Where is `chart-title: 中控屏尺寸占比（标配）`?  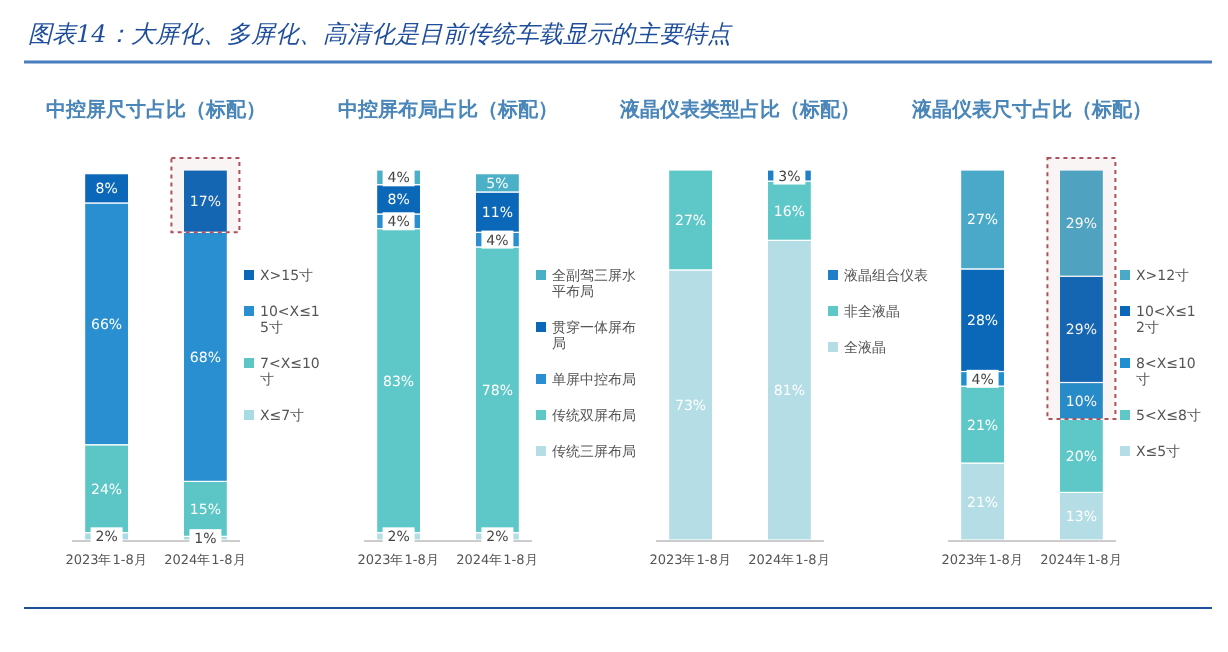 chart-title: 中控屏尺寸占比（标配） is located at coordinates (156, 110).